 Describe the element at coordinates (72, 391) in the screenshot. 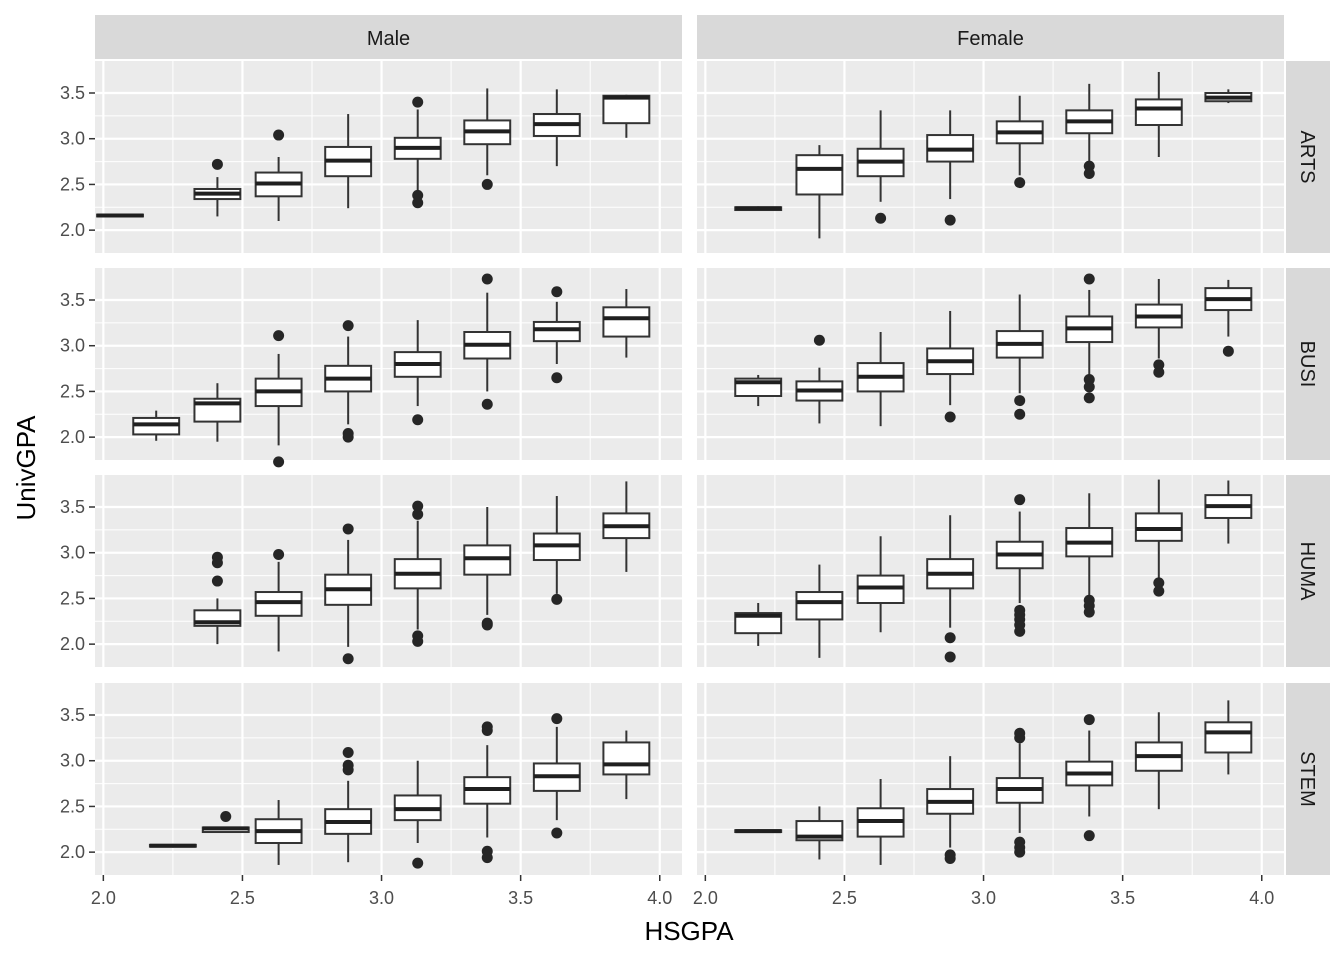

I see `y-tick-label: 2.5` at that location.